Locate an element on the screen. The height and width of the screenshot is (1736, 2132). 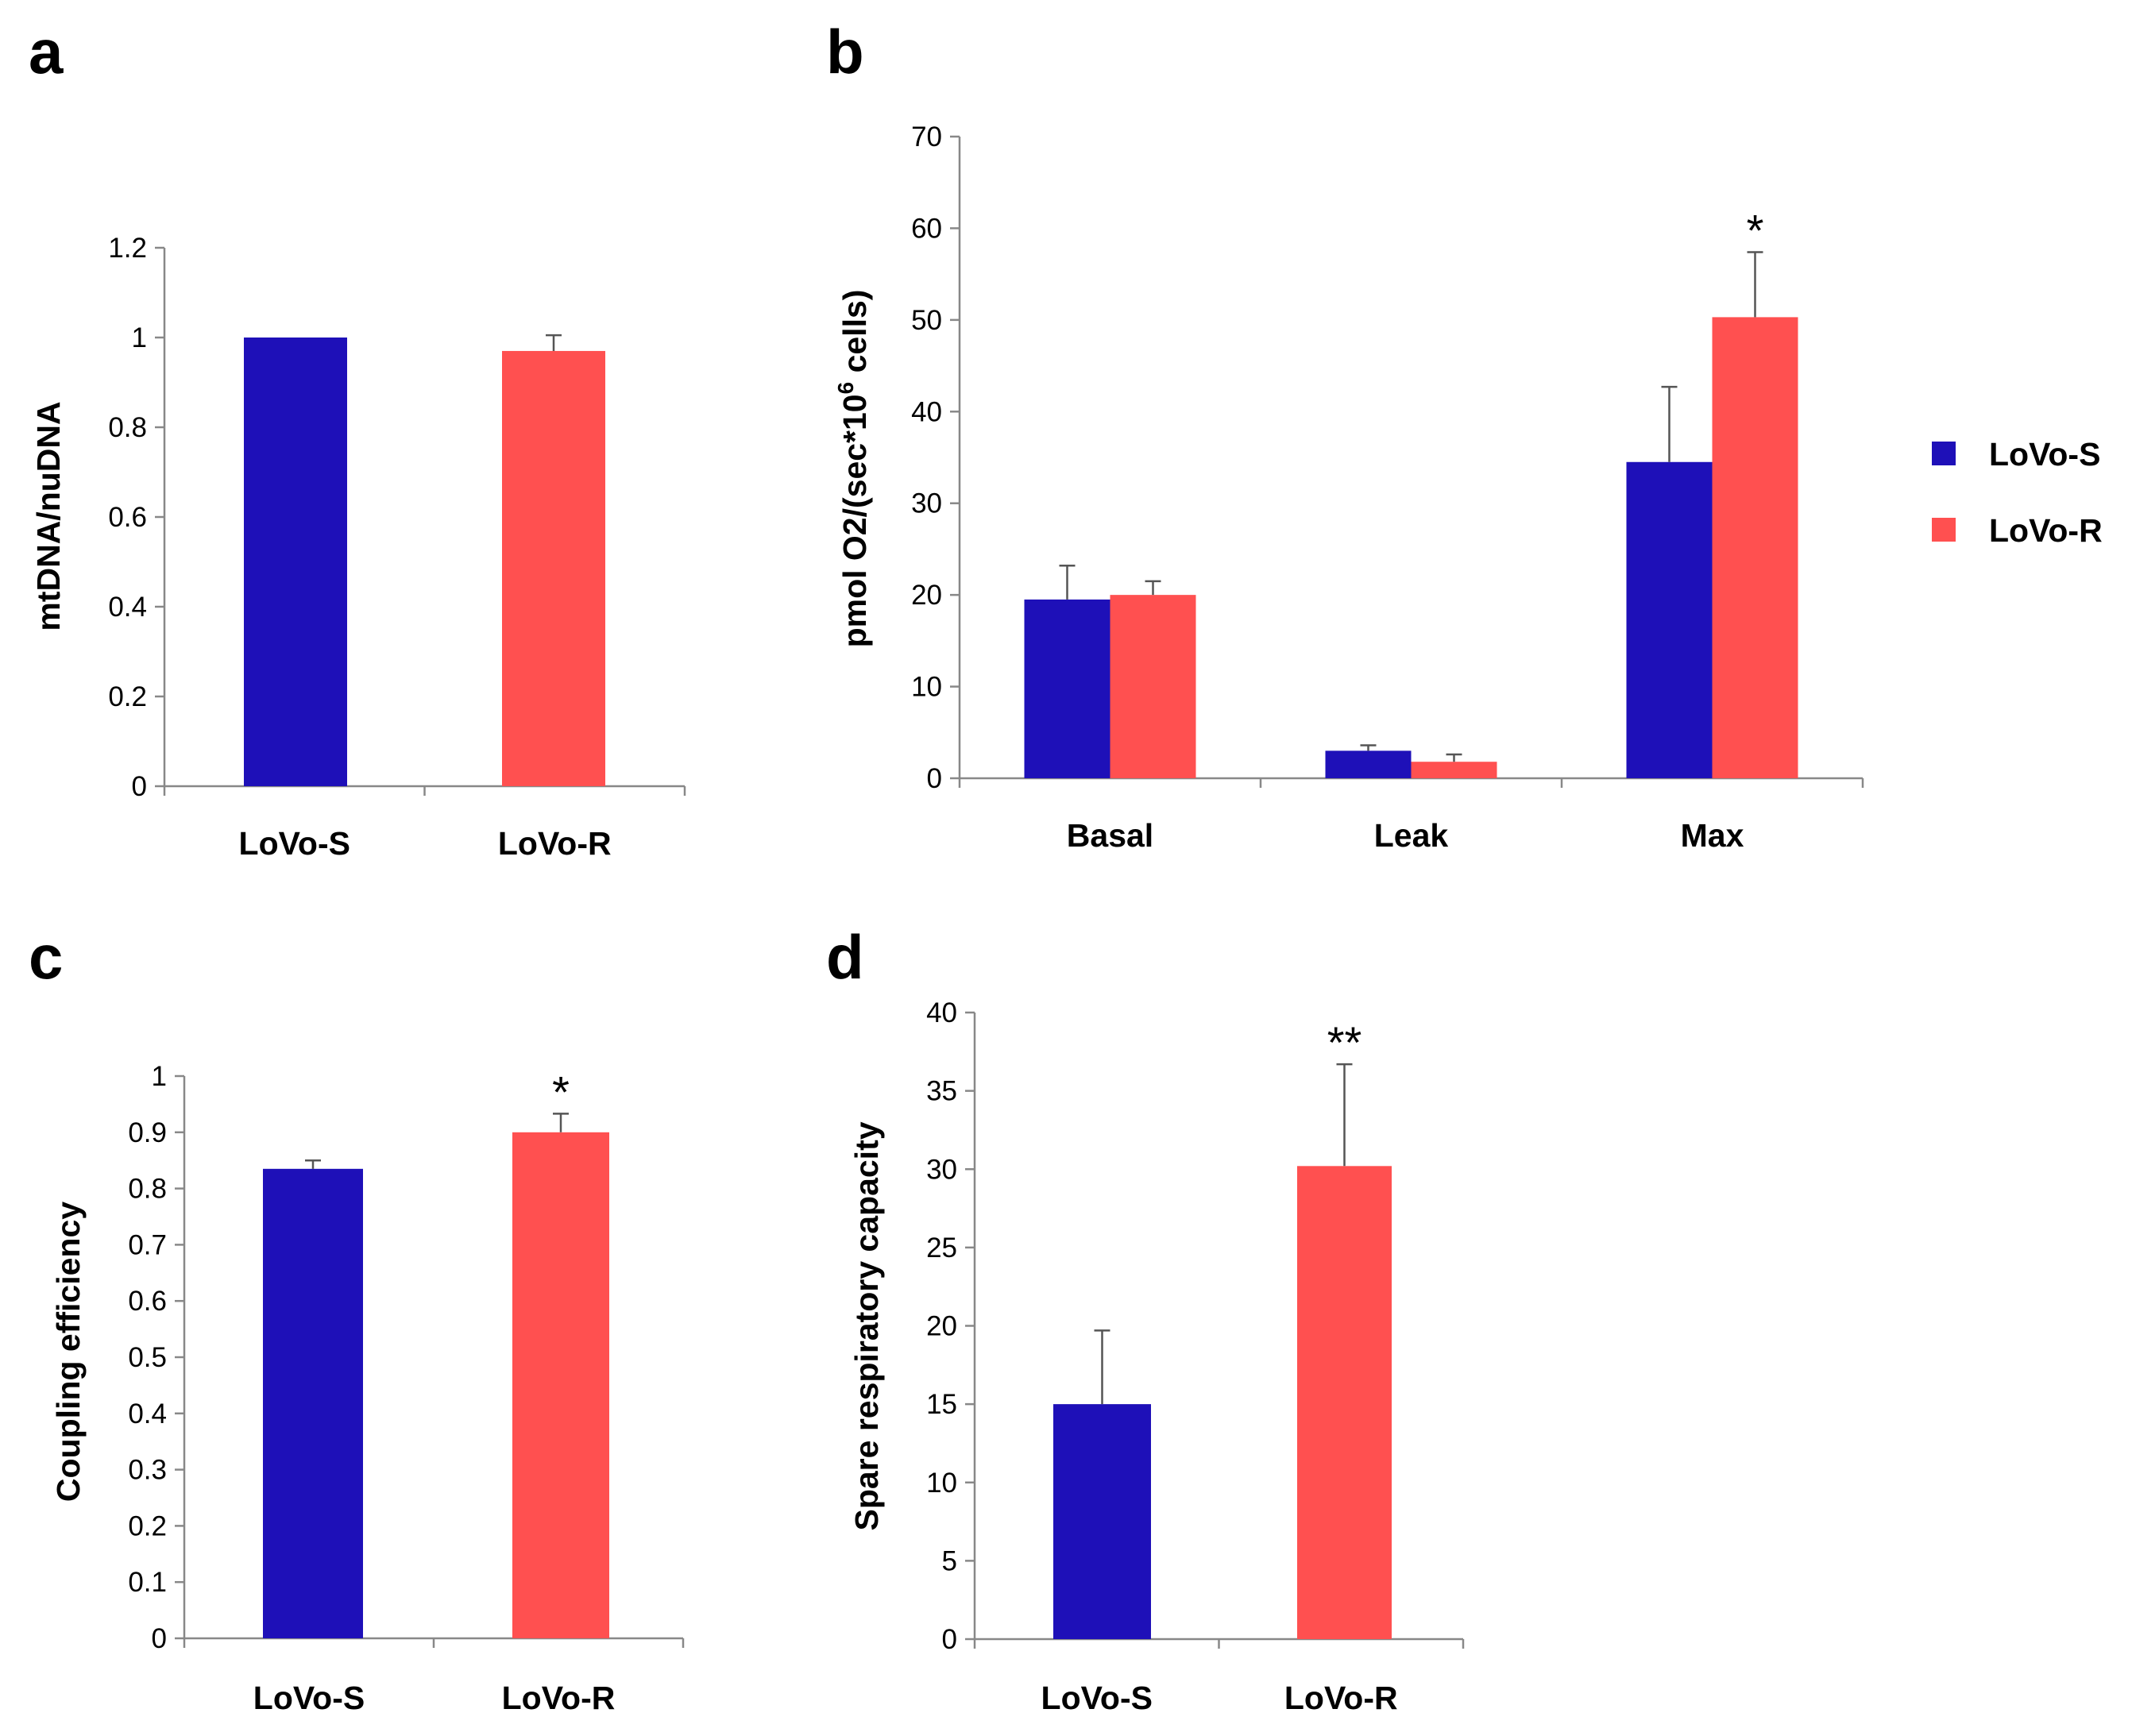
panel-d-y-tick-label: 0 is located at coordinates (949, 1639).